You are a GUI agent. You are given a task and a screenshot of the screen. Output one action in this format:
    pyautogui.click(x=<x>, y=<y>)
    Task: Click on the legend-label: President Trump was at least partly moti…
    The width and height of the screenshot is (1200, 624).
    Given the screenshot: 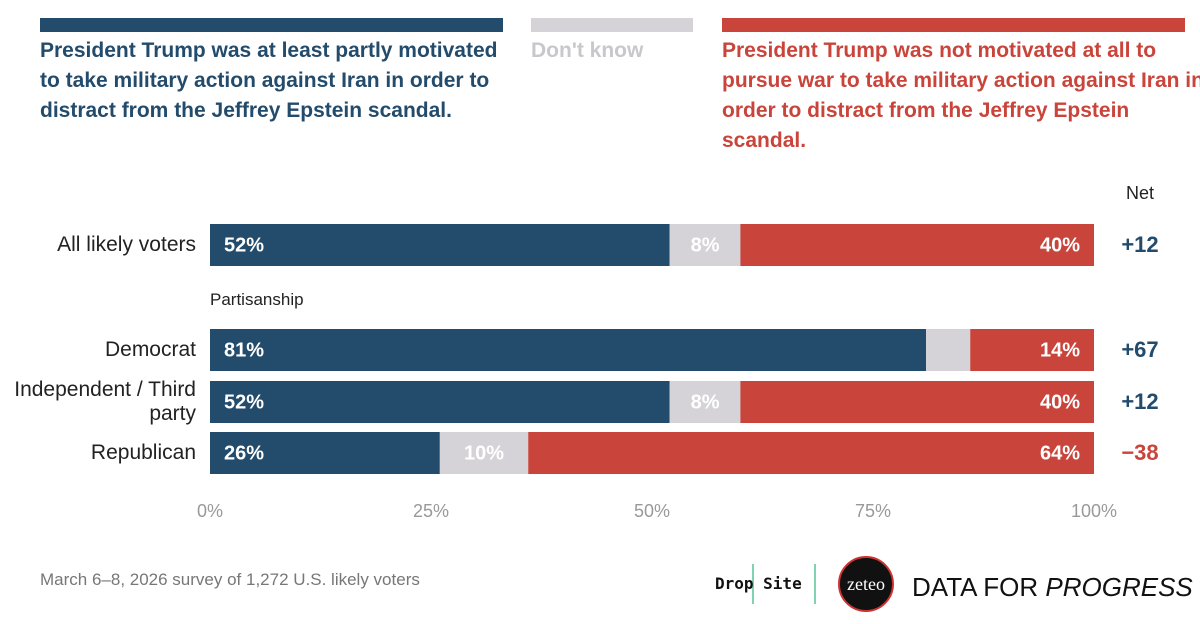 What is the action you would take?
    pyautogui.click(x=269, y=80)
    